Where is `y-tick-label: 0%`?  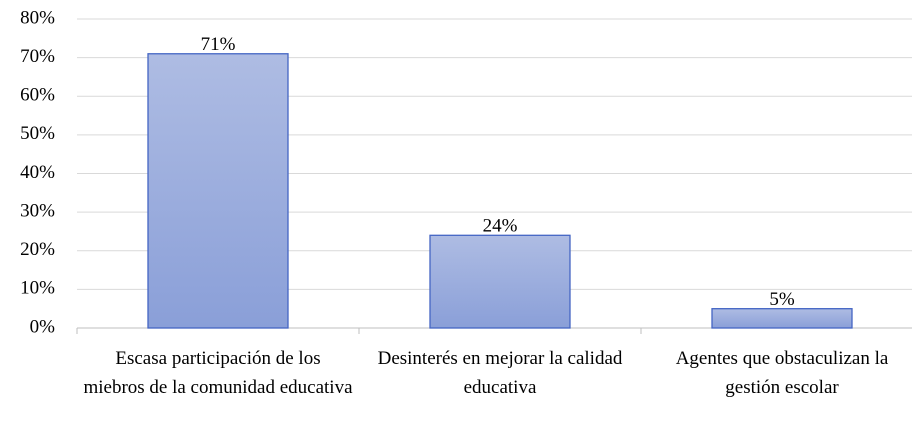
y-tick-label: 0% is located at coordinates (43, 326).